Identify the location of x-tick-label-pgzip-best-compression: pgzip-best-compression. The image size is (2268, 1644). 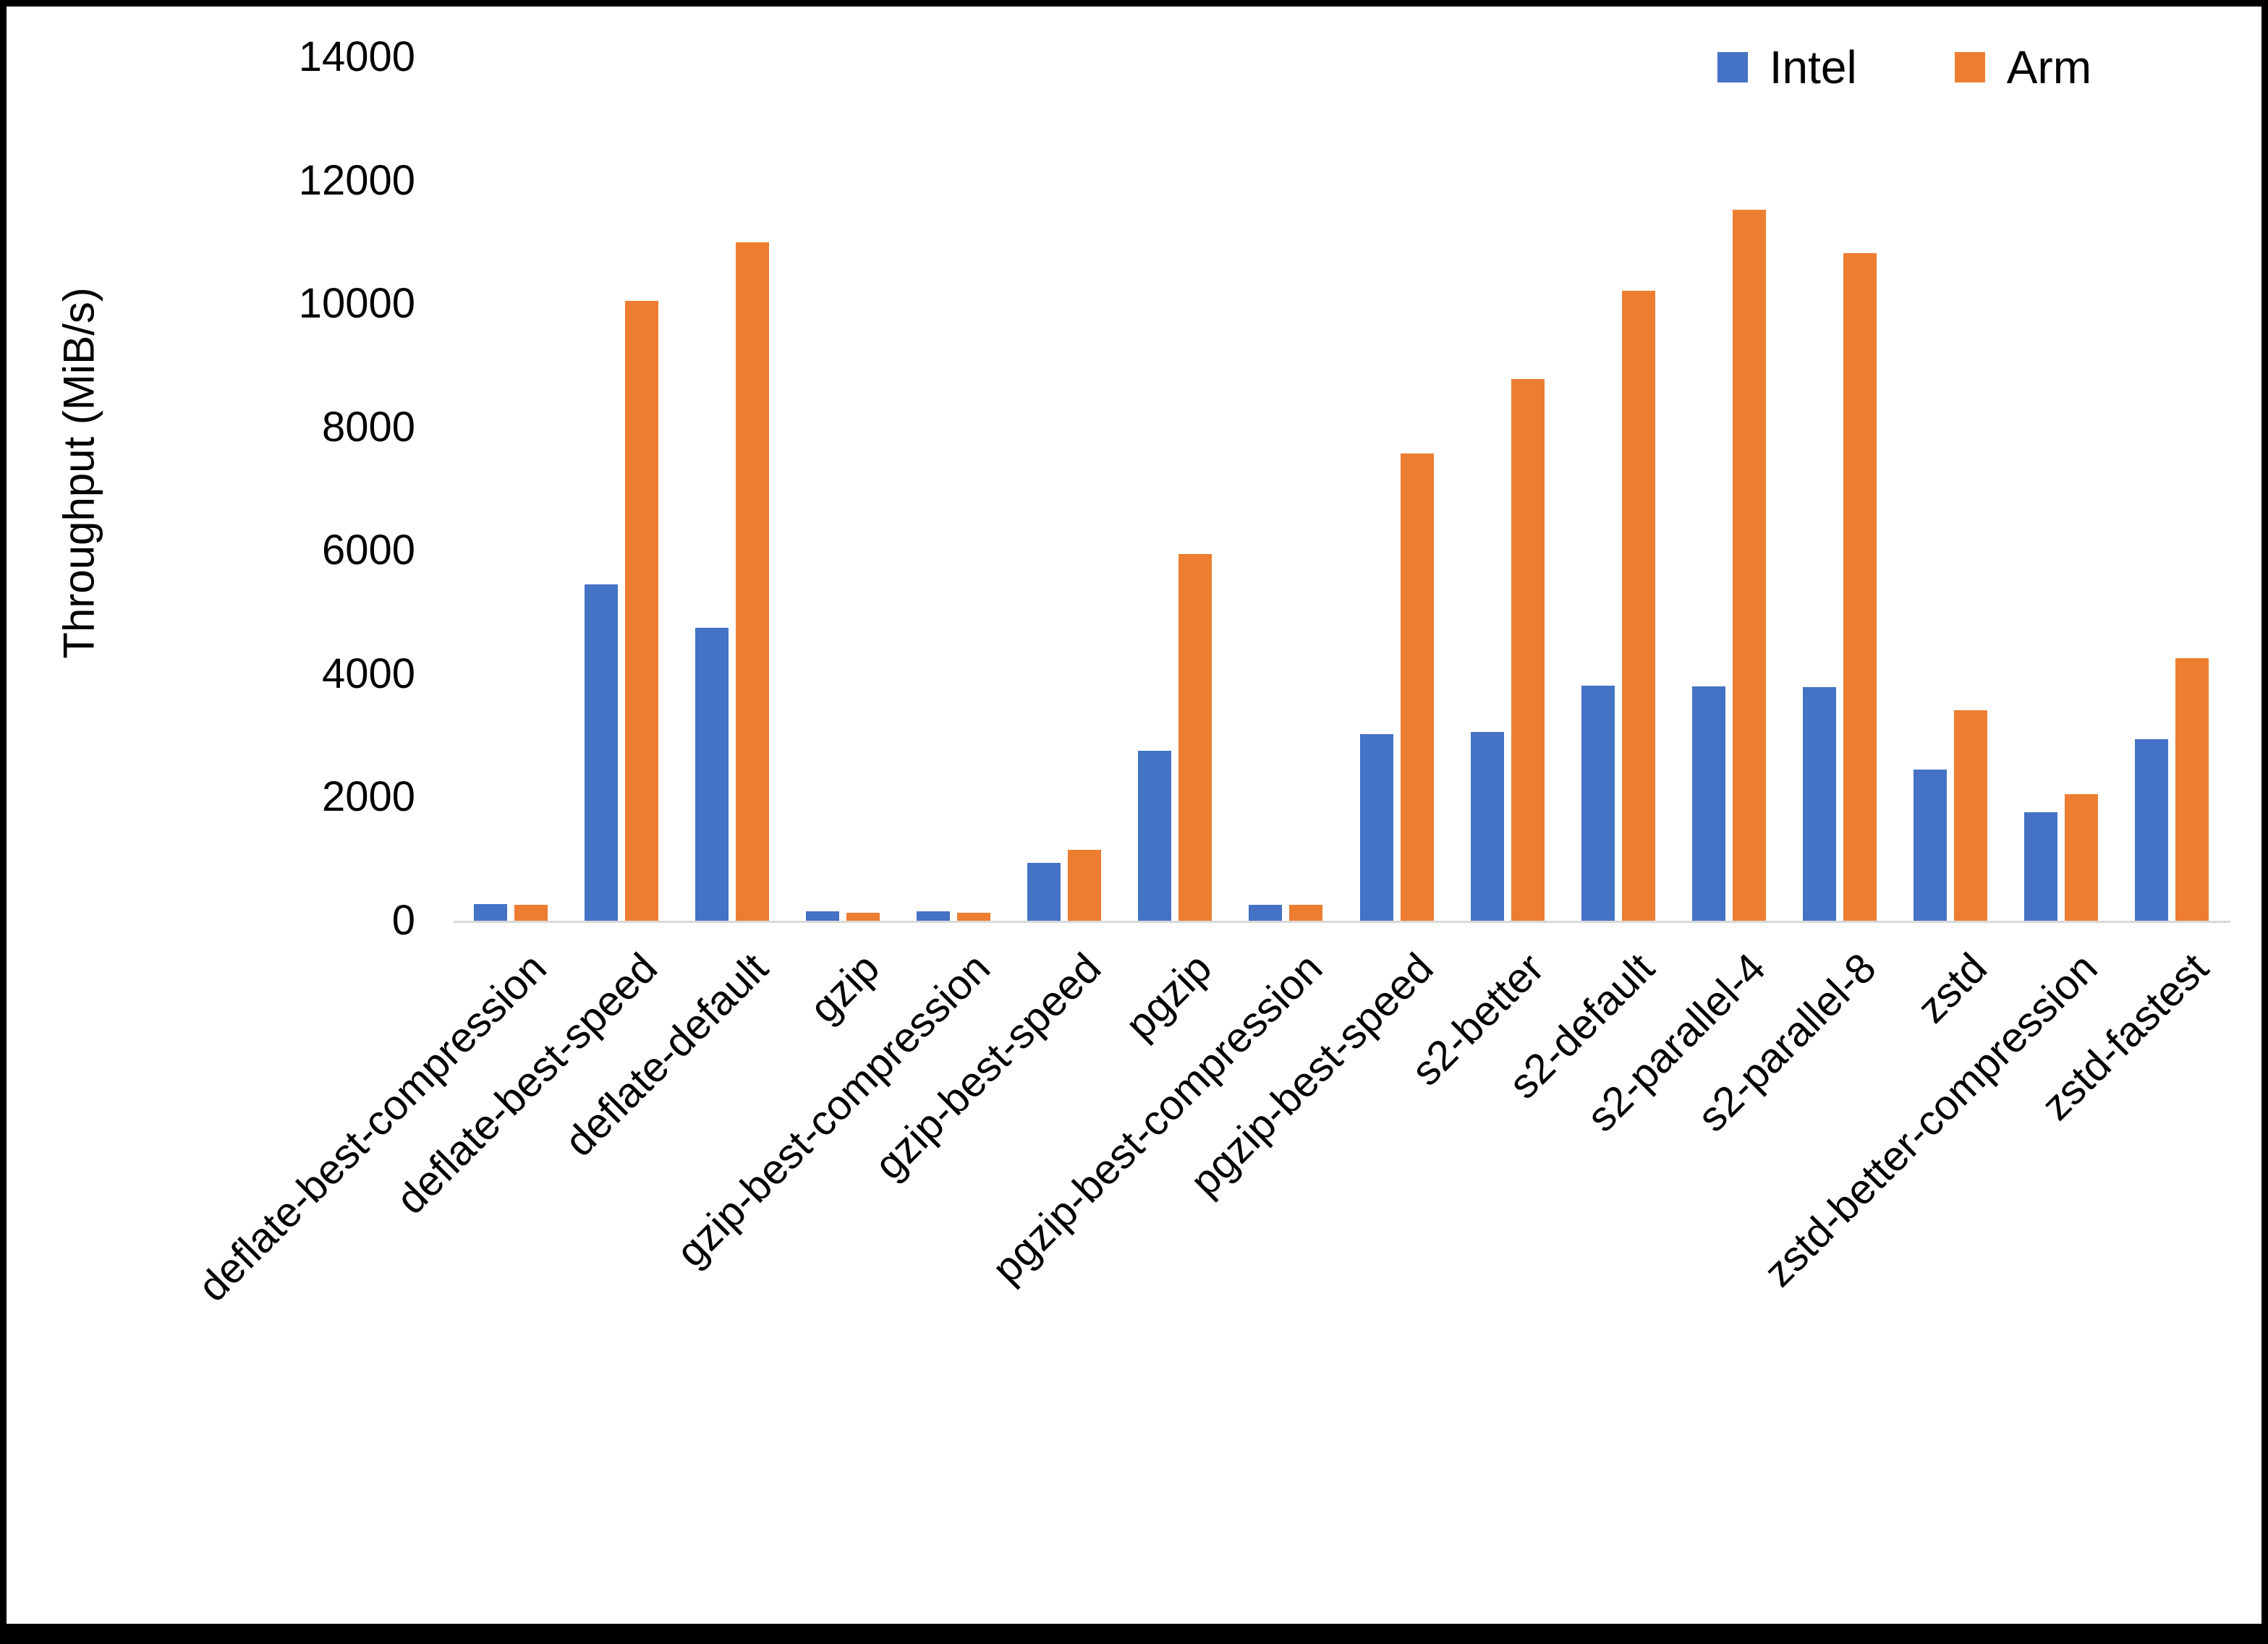
(1156, 1118).